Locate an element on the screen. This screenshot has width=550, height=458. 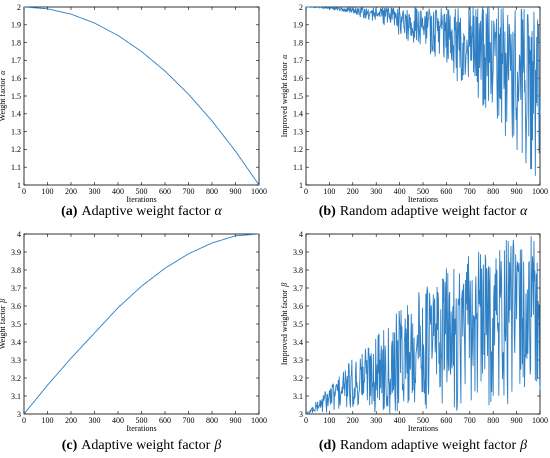
panel-caption-text: Random adaptive weight factor is located at coordinates (428, 211).